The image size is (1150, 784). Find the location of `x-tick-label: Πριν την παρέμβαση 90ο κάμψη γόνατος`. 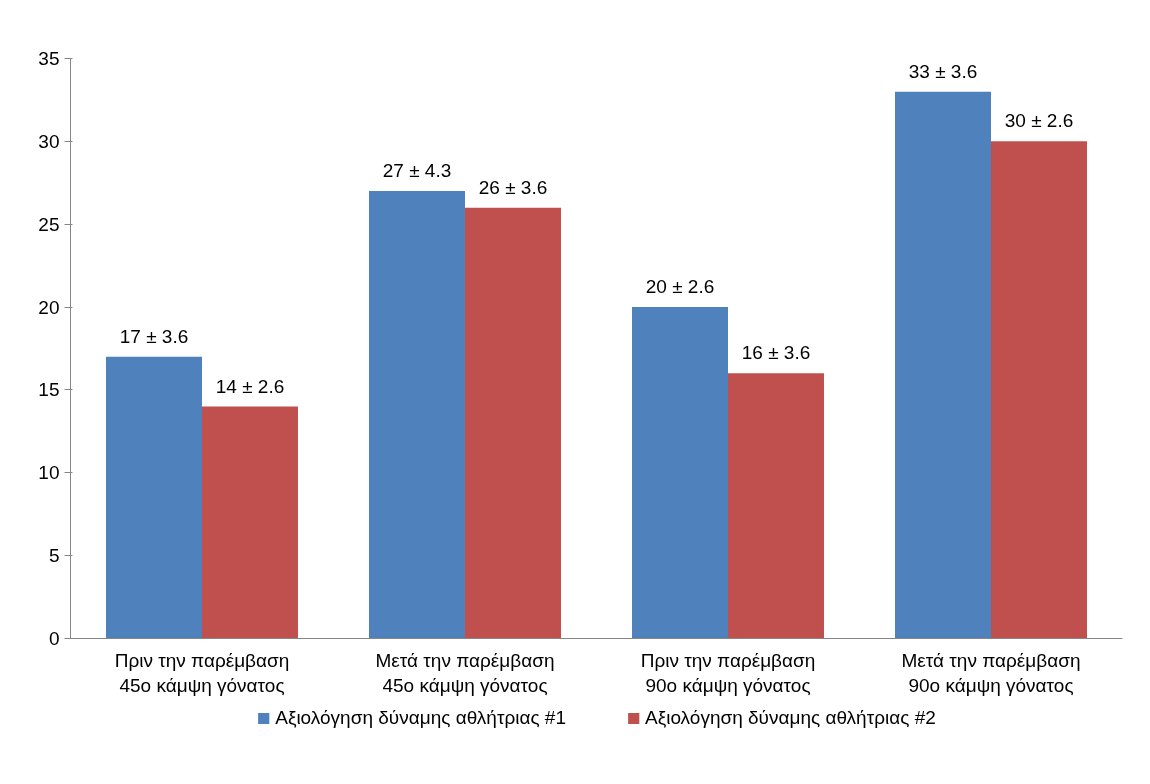

x-tick-label: Πριν την παρέμβαση 90ο κάμψη γόνατος is located at coordinates (728, 672).